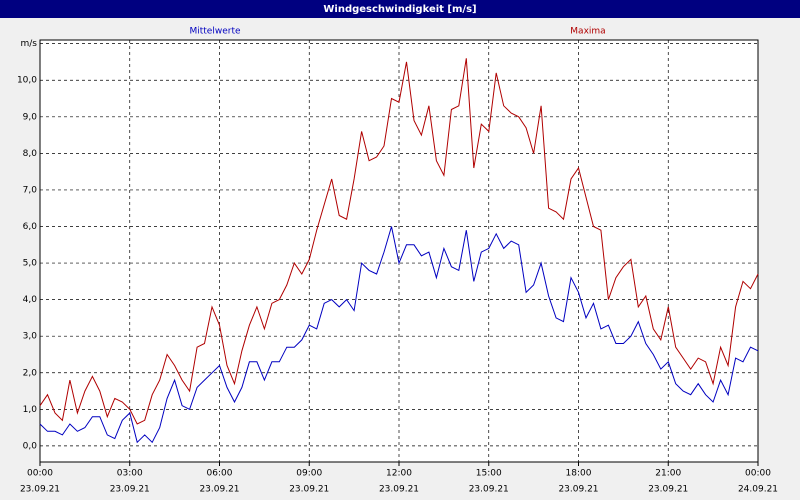 Image resolution: width=800 pixels, height=500 pixels. Describe the element at coordinates (30, 446) in the screenshot. I see `y-tick-label: 0,0` at that location.